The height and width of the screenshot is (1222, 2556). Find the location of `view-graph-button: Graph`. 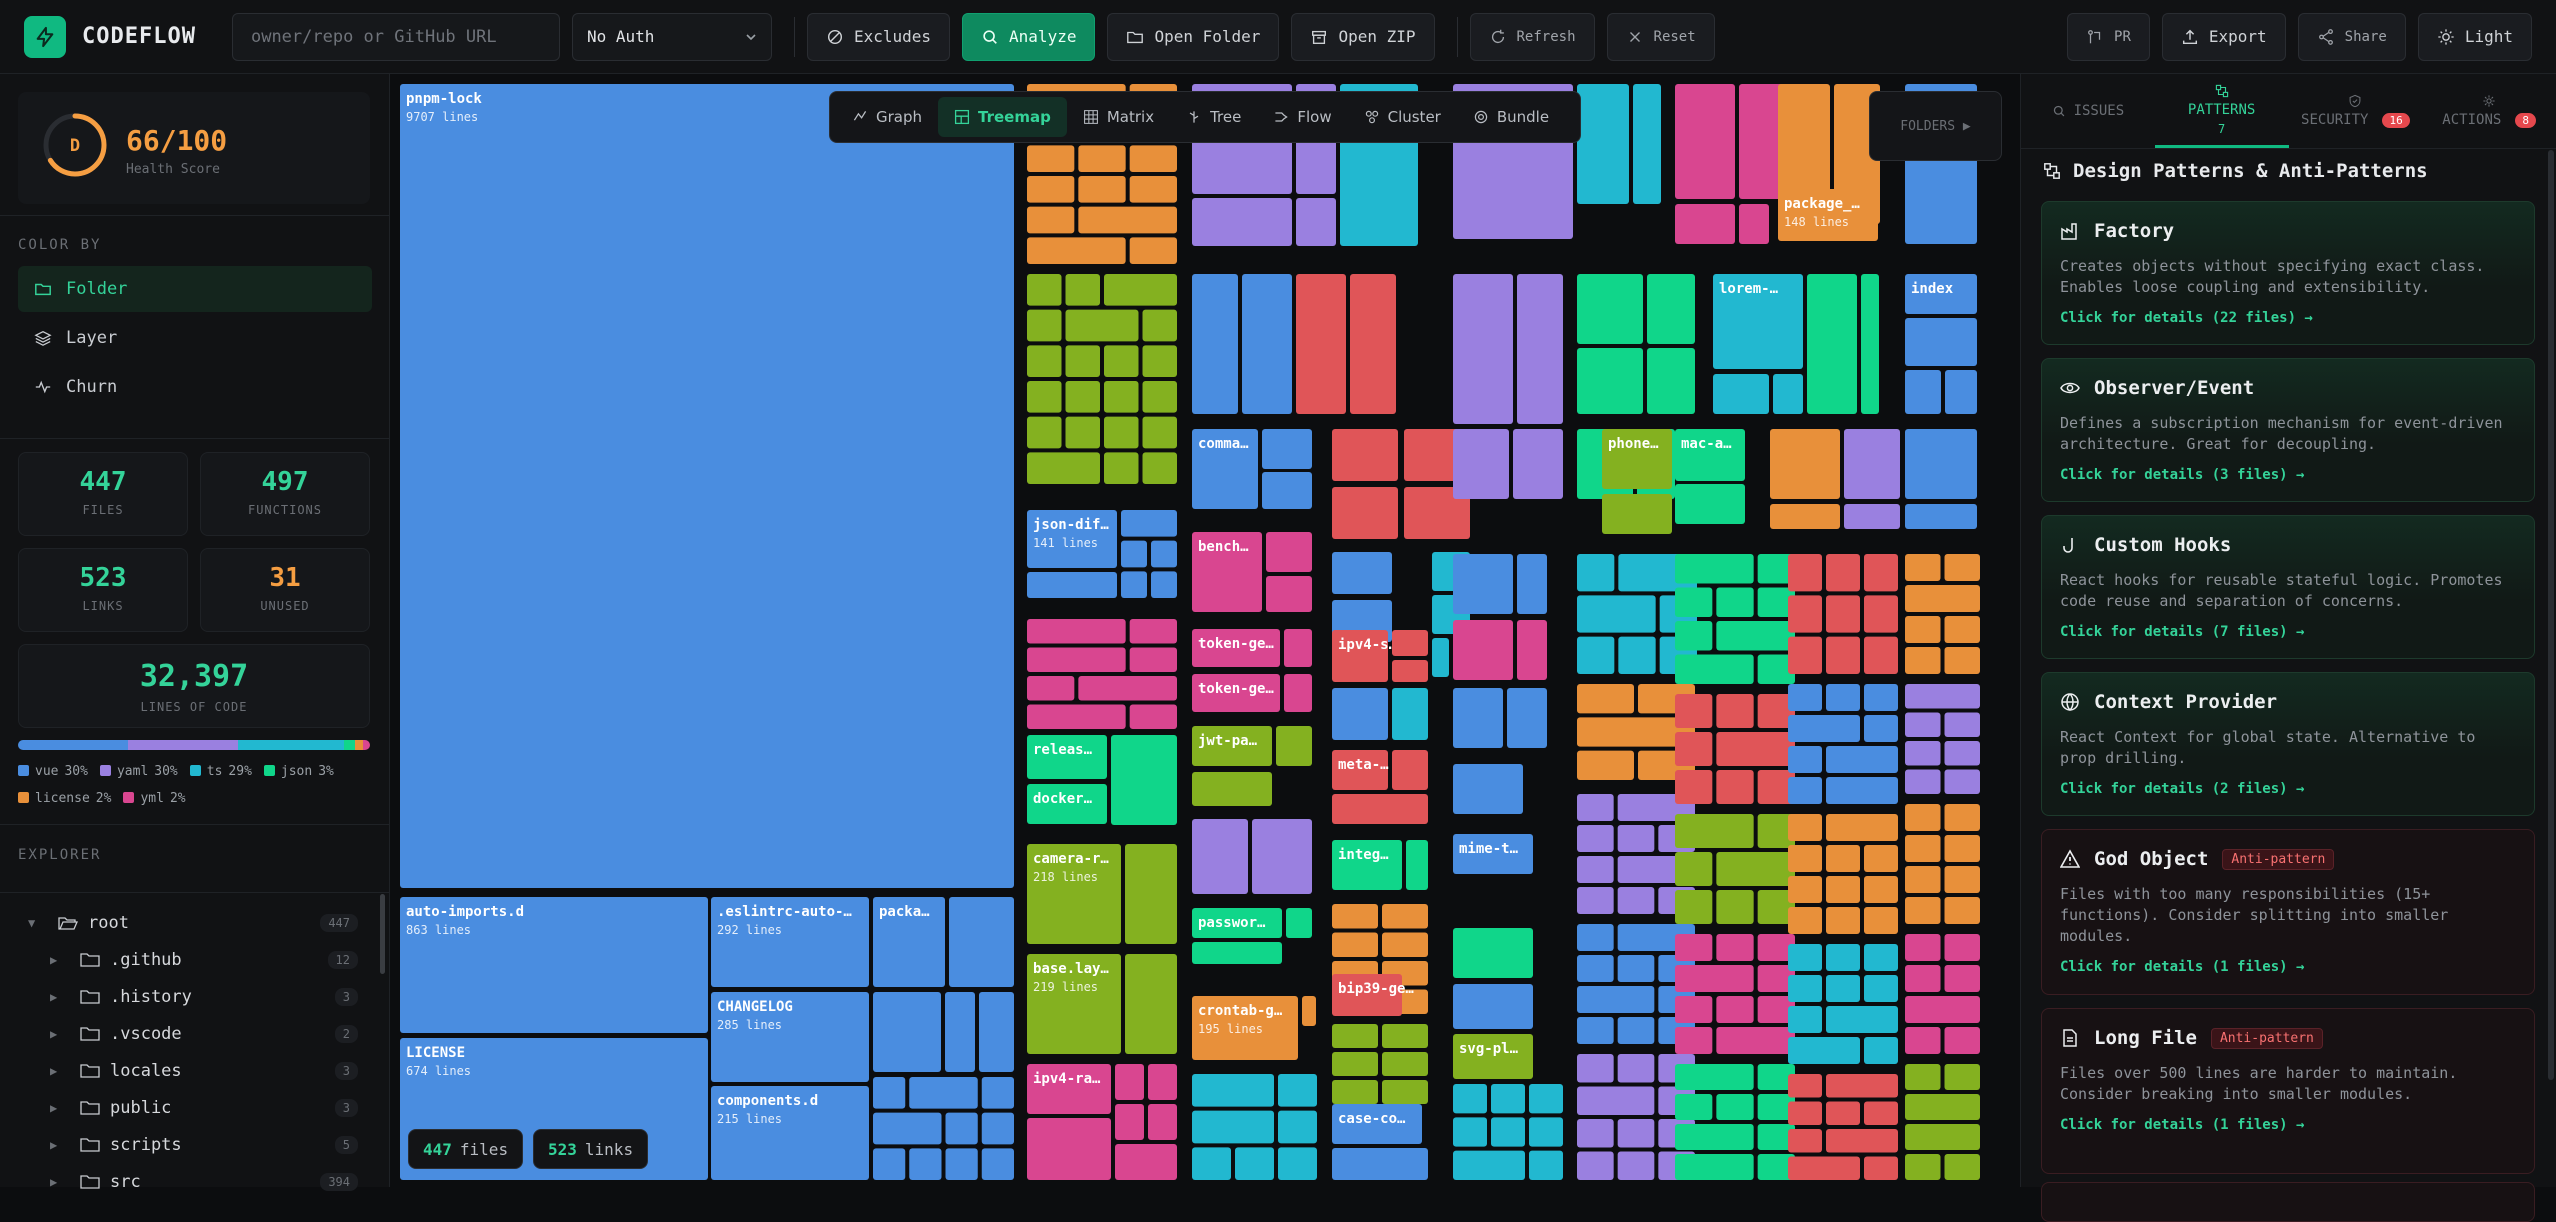

view-graph-button: Graph is located at coordinates (887, 117).